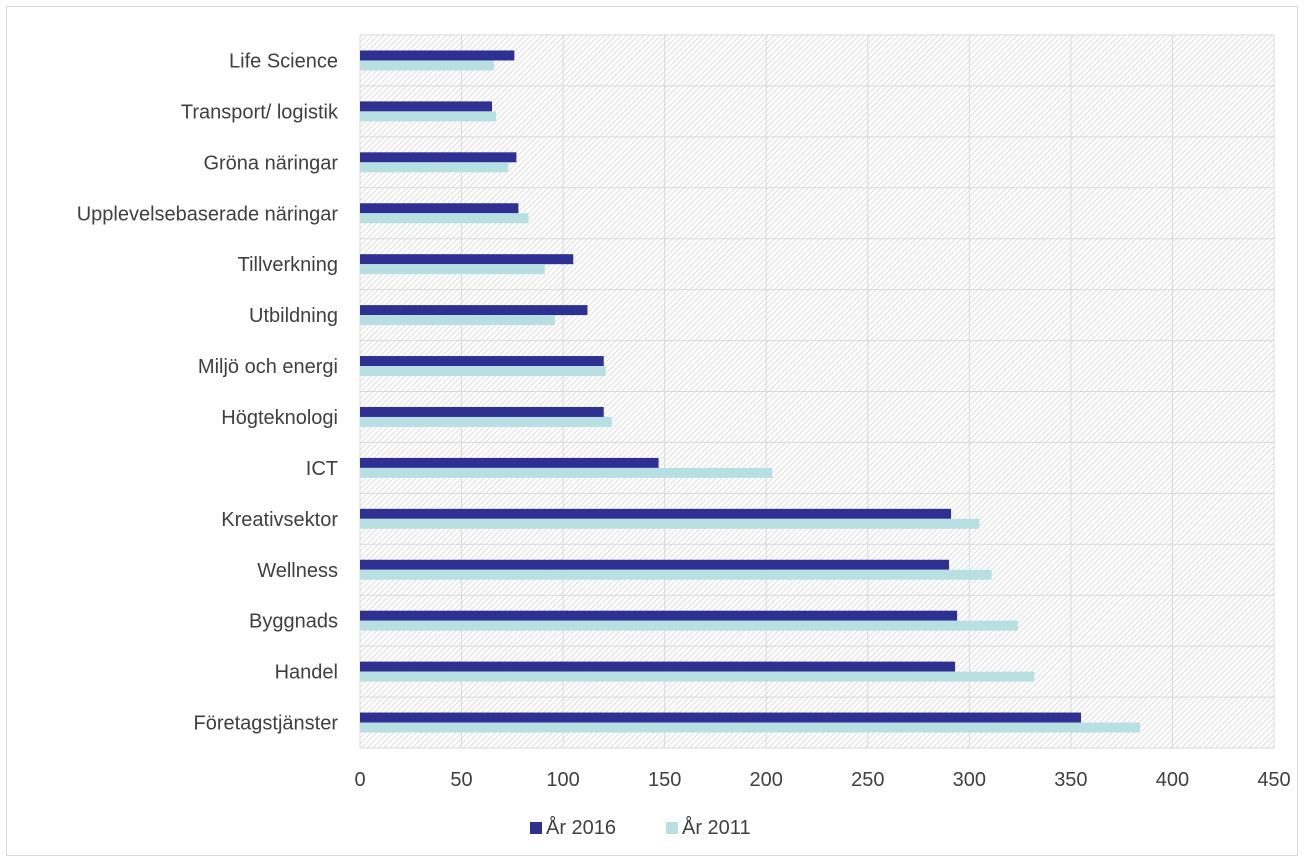 The height and width of the screenshot is (862, 1305). Describe the element at coordinates (867, 780) in the screenshot. I see `x-tick-label: 250` at that location.